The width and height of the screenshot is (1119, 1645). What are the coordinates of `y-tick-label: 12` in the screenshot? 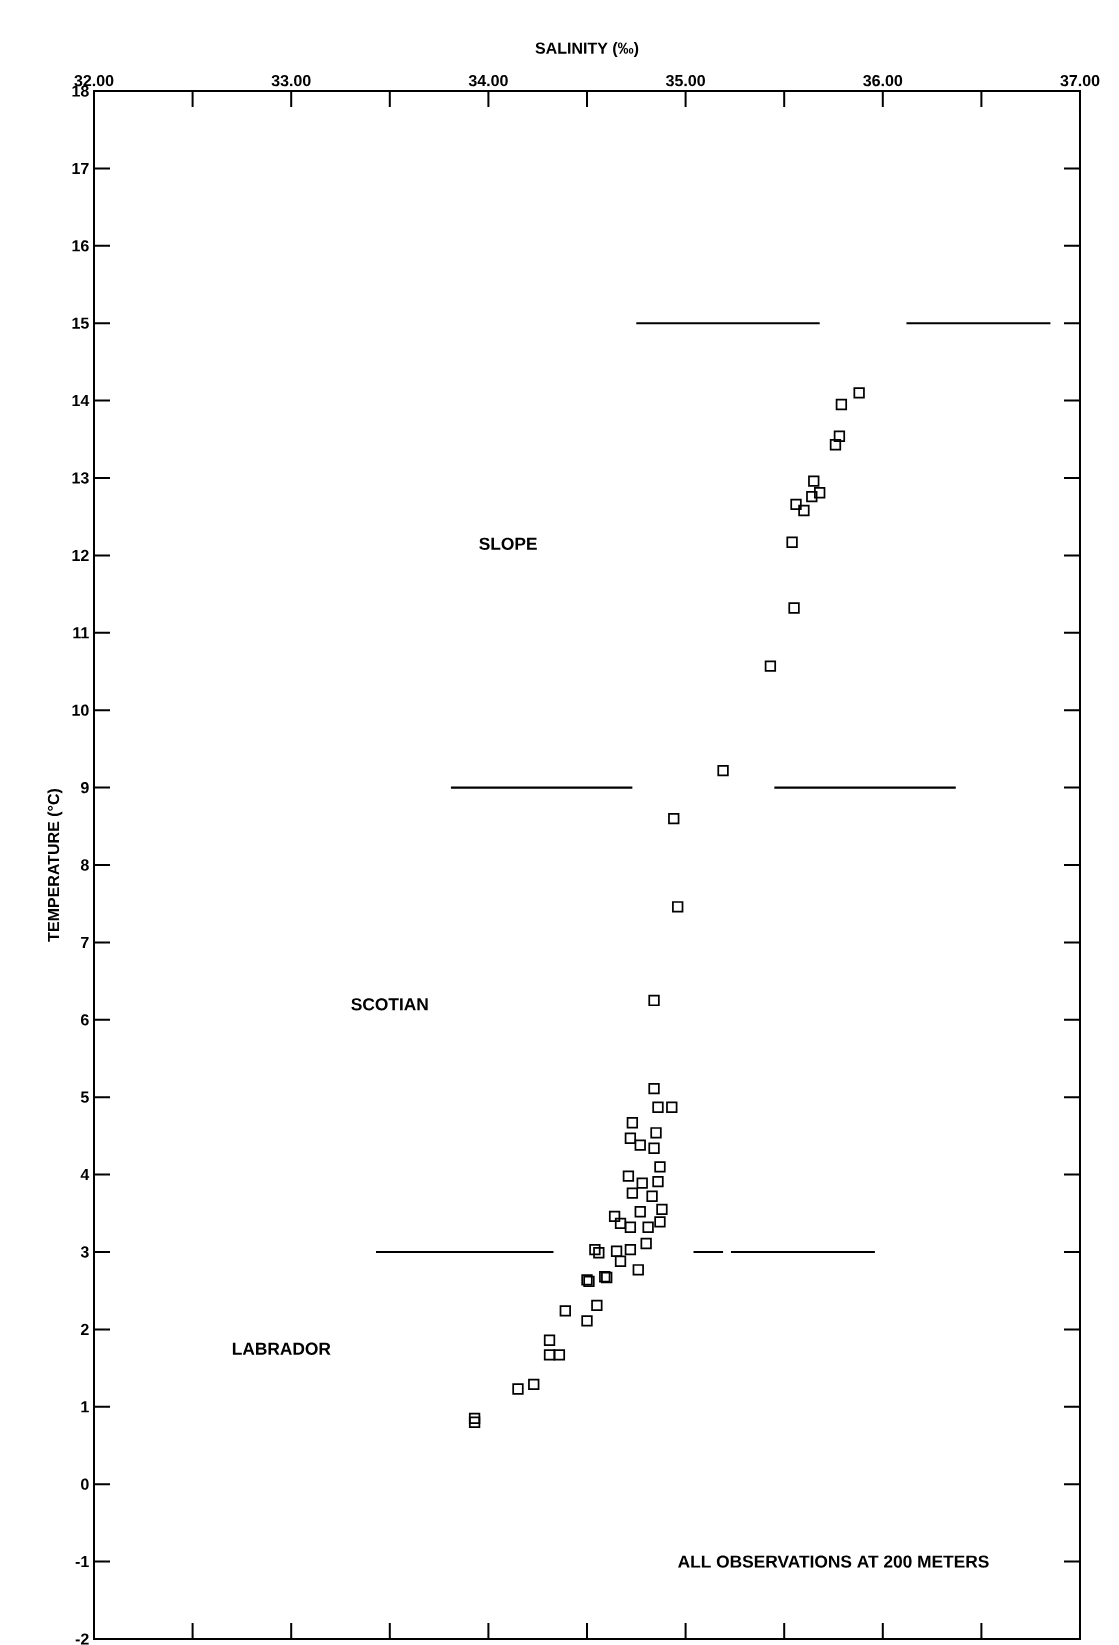 It's located at (80, 555).